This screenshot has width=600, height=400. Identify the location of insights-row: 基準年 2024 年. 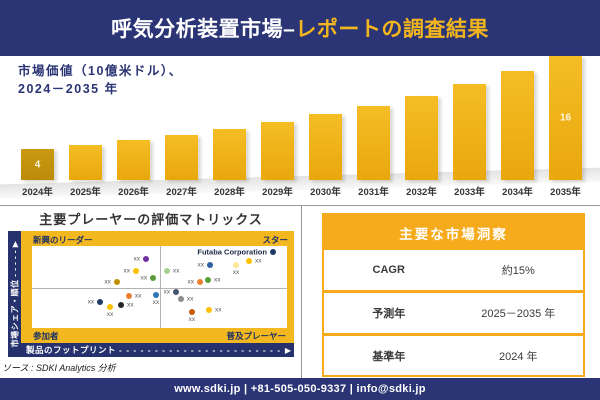
(453, 354).